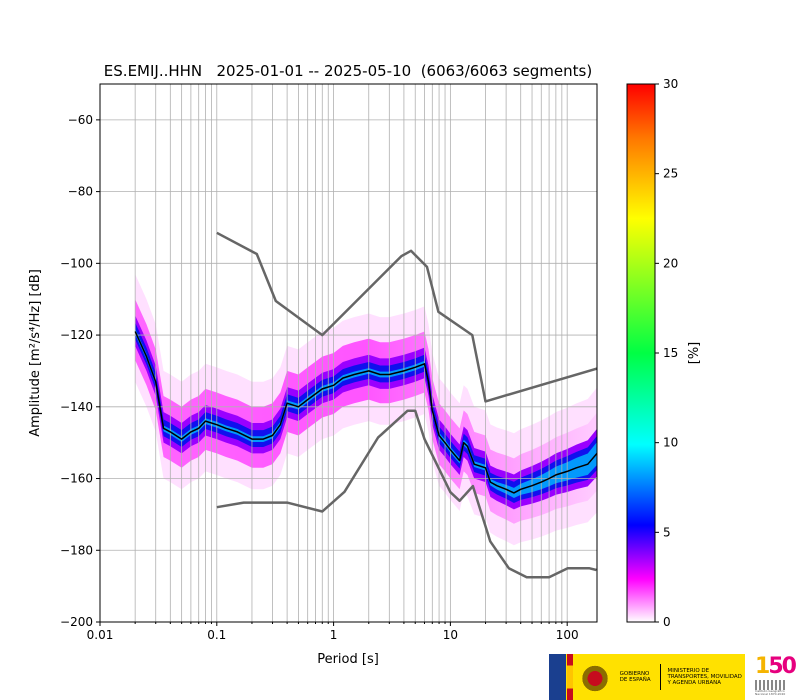  I want to click on colorbar-label: [%], so click(694, 353).